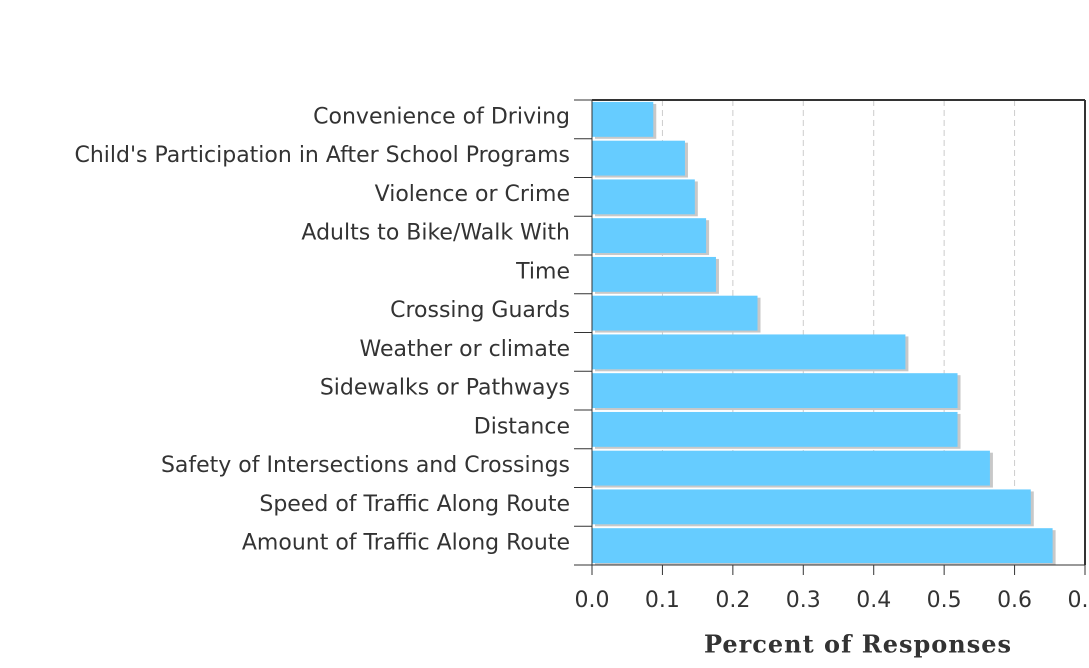  Describe the element at coordinates (441, 116) in the screenshot. I see `y-tick-label: Convenience of Driving` at that location.